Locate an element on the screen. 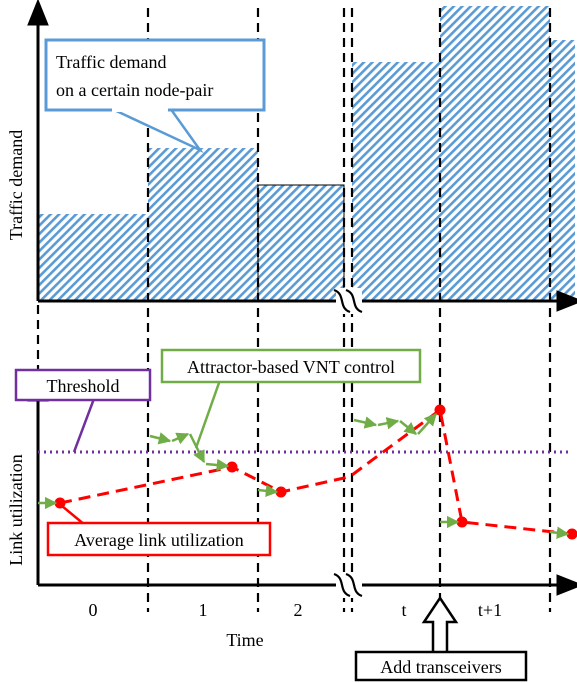 The width and height of the screenshot is (577, 683). period-label-1: 1 is located at coordinates (203, 610).